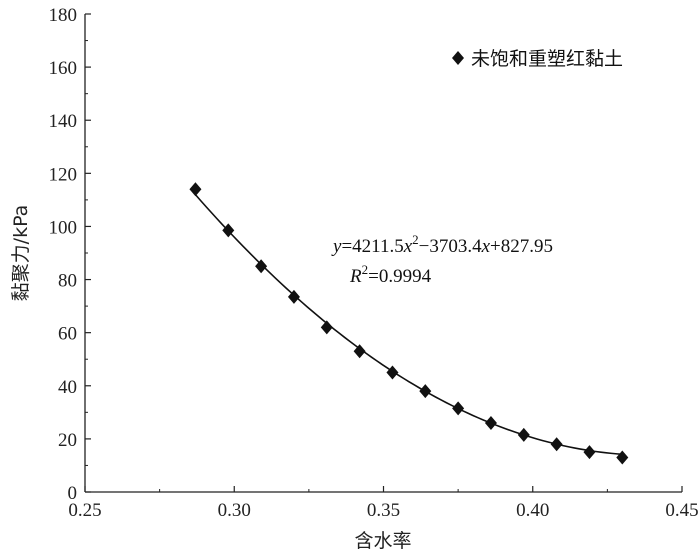 This screenshot has width=700, height=553. Describe the element at coordinates (372, 246) in the screenshot. I see `eq-a: =4211.5` at that location.